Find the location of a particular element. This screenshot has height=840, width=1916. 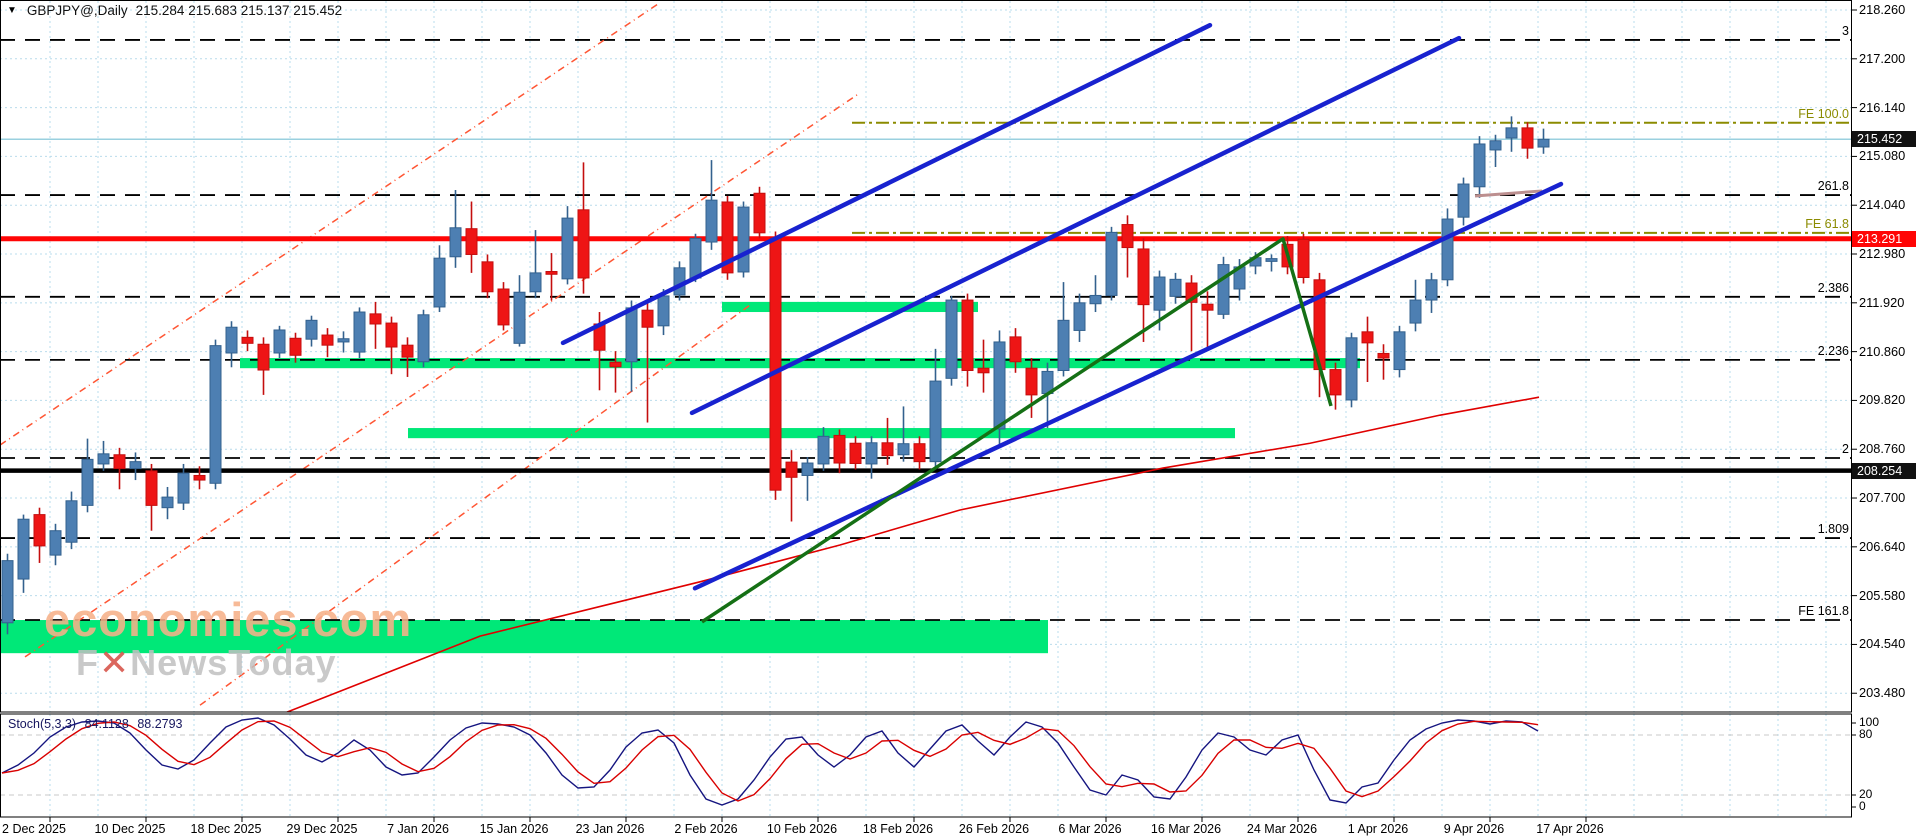

date-axis-label: 18 Feb 2026 is located at coordinates (898, 829).